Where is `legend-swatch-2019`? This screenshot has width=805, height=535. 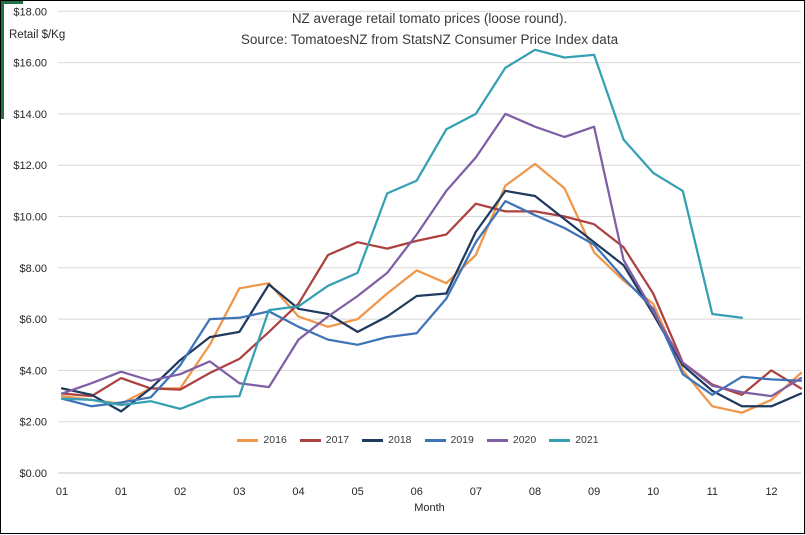
legend-swatch-2019 is located at coordinates (435, 440).